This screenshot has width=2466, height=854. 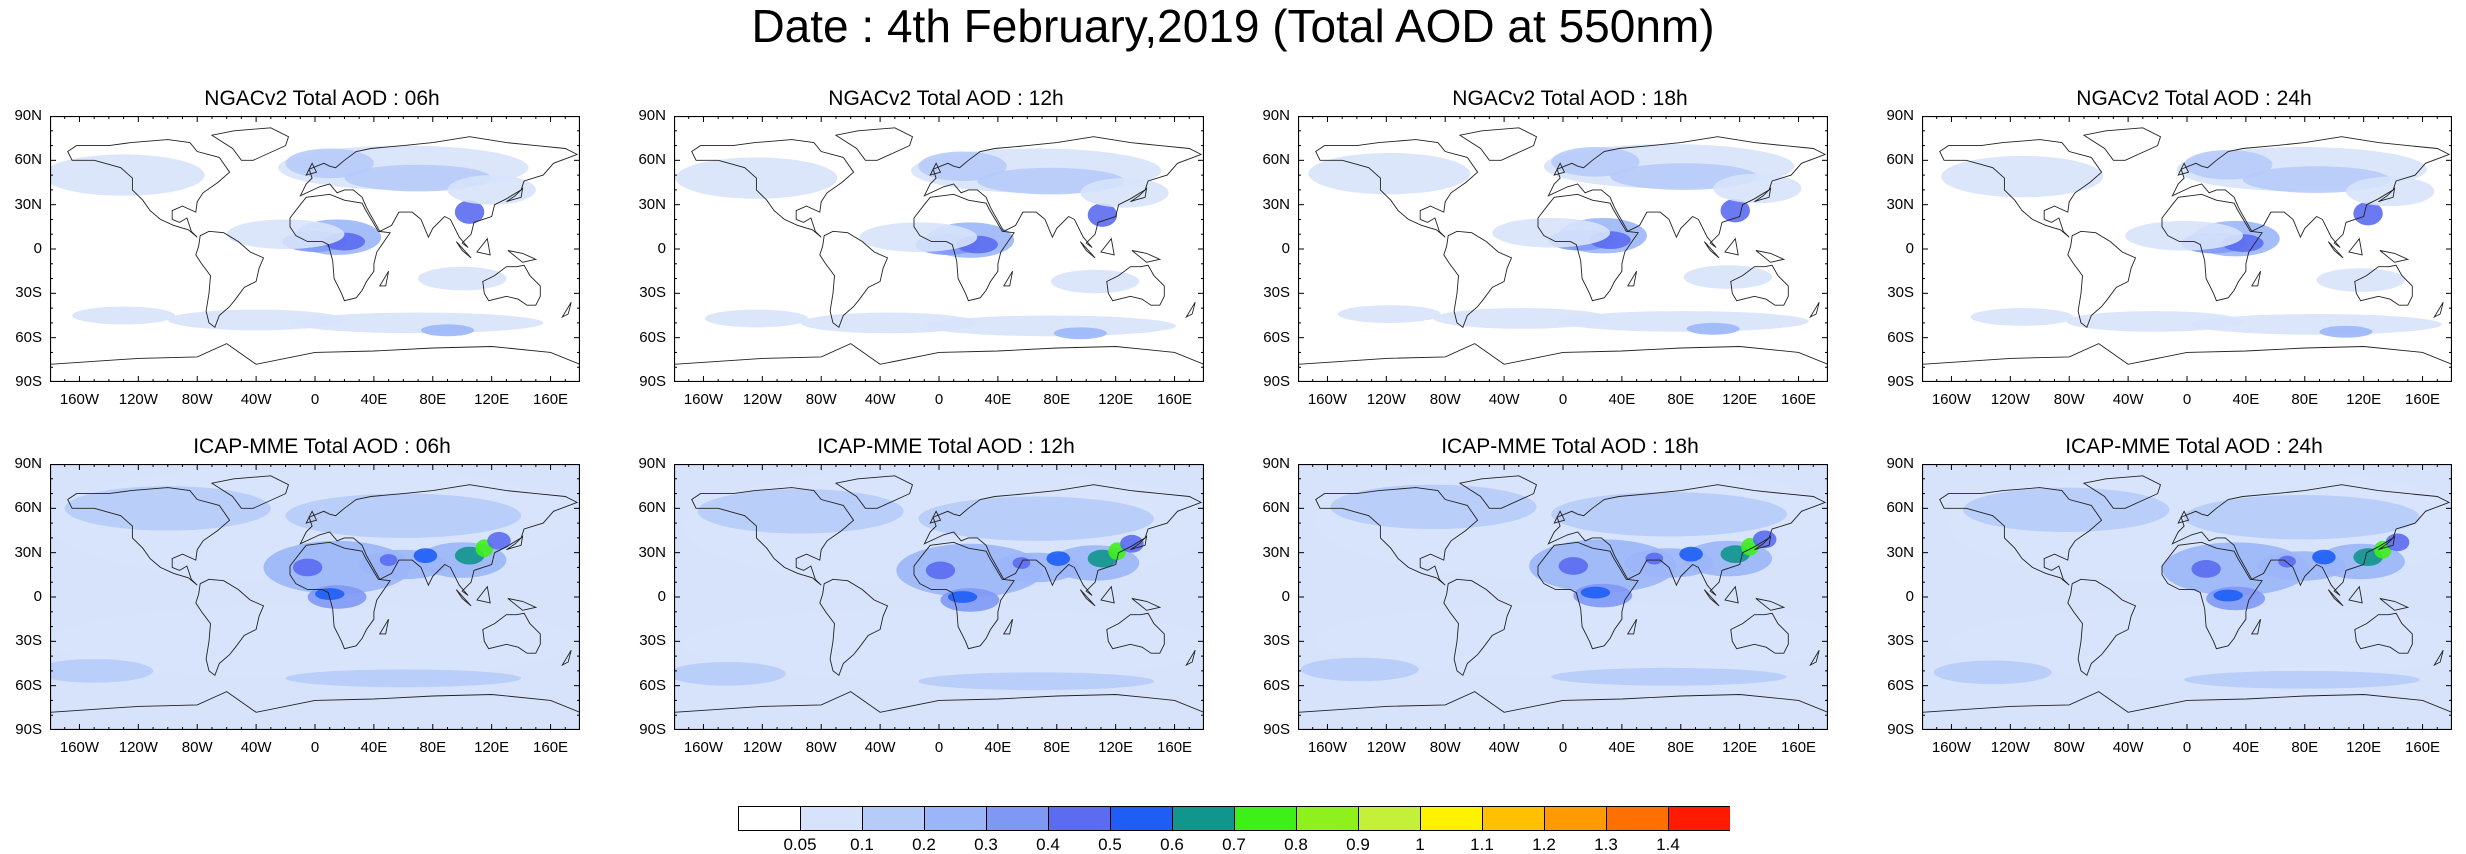 What do you see at coordinates (1234, 844) in the screenshot?
I see `colorbar-label: 0.7` at bounding box center [1234, 844].